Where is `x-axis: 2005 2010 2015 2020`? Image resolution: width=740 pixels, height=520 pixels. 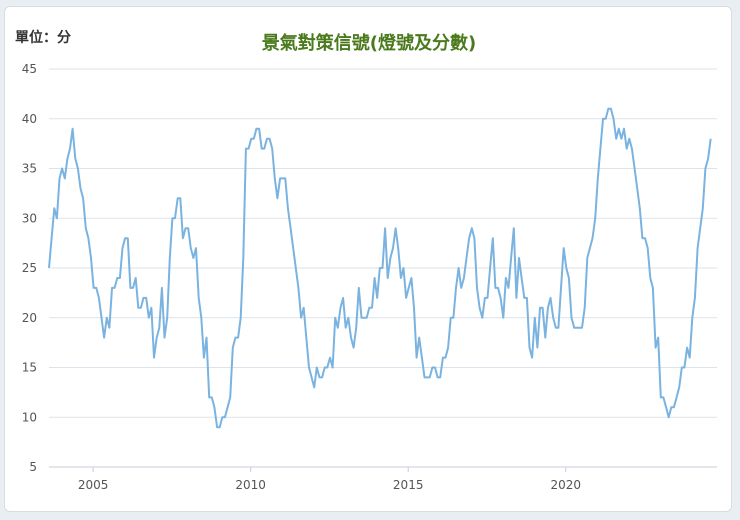
x-axis: 2005 2010 2015 2020 is located at coordinates (329, 479).